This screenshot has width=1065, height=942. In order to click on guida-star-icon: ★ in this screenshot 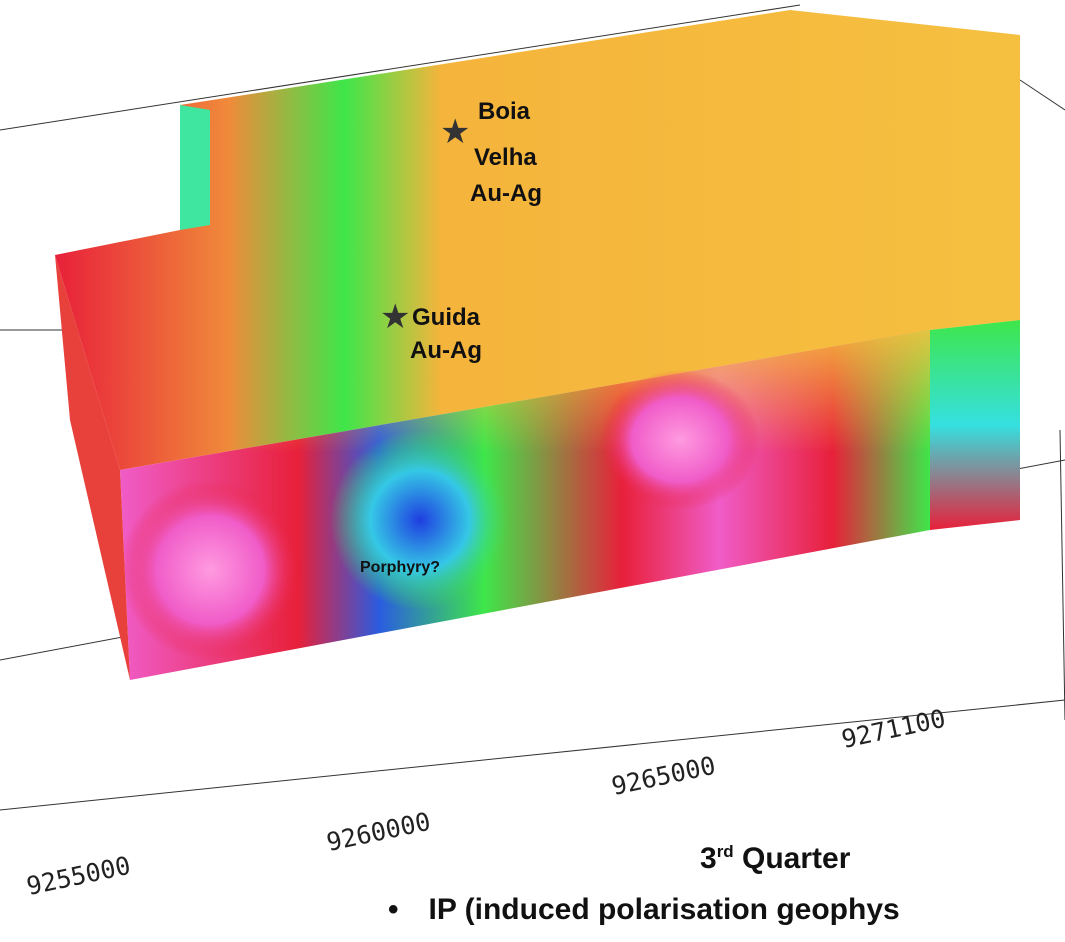, I will do `click(395, 317)`.